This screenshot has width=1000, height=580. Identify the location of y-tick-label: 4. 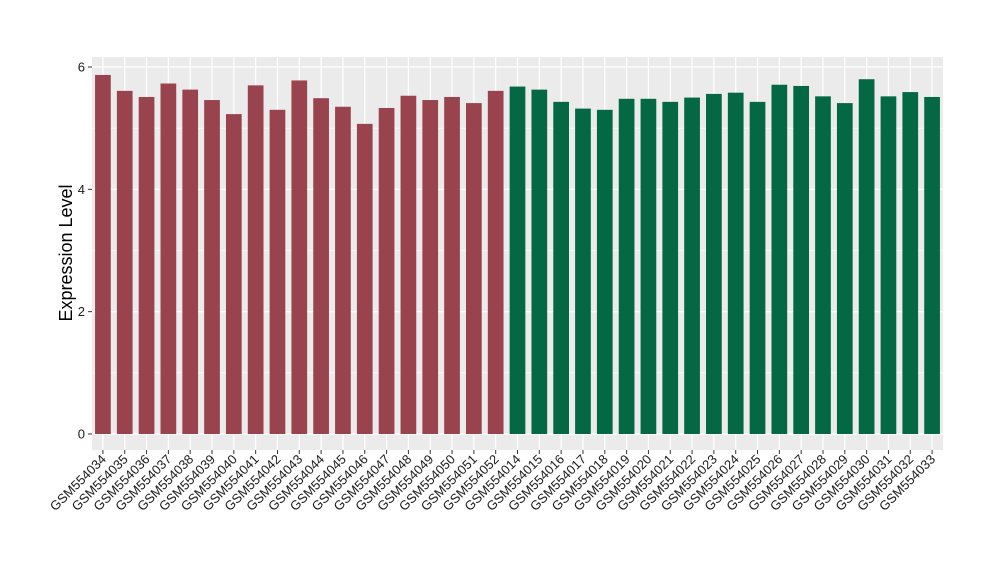
(81, 189).